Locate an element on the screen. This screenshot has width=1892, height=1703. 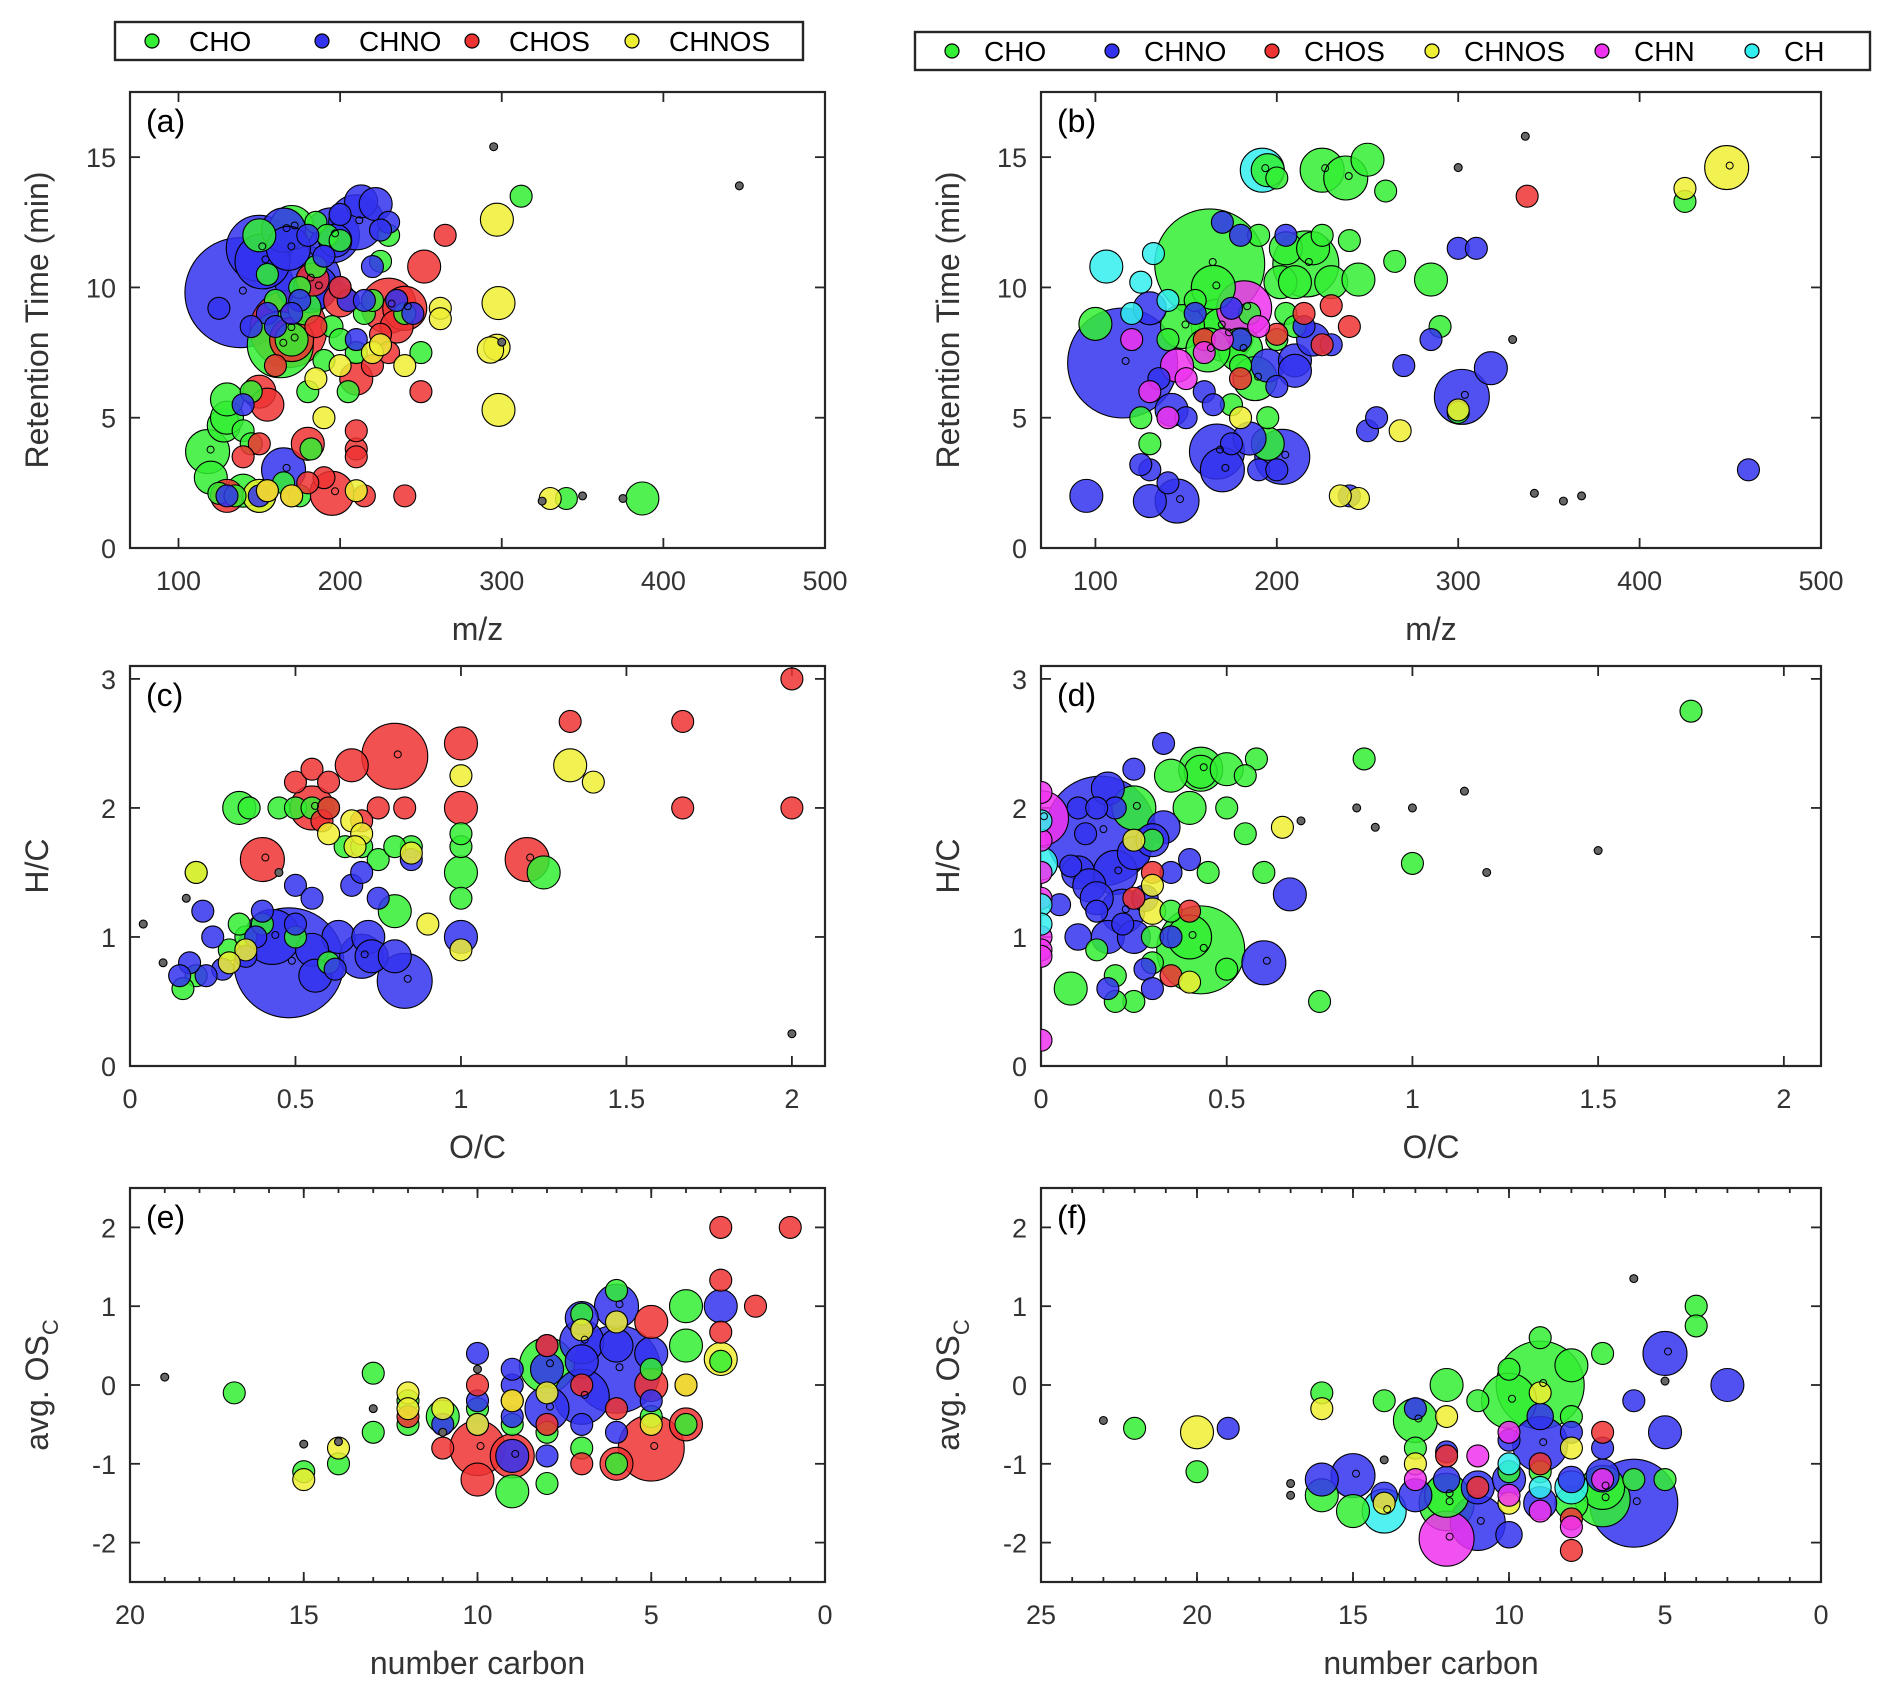
y-tick-label: 5 is located at coordinates (1019, 419).